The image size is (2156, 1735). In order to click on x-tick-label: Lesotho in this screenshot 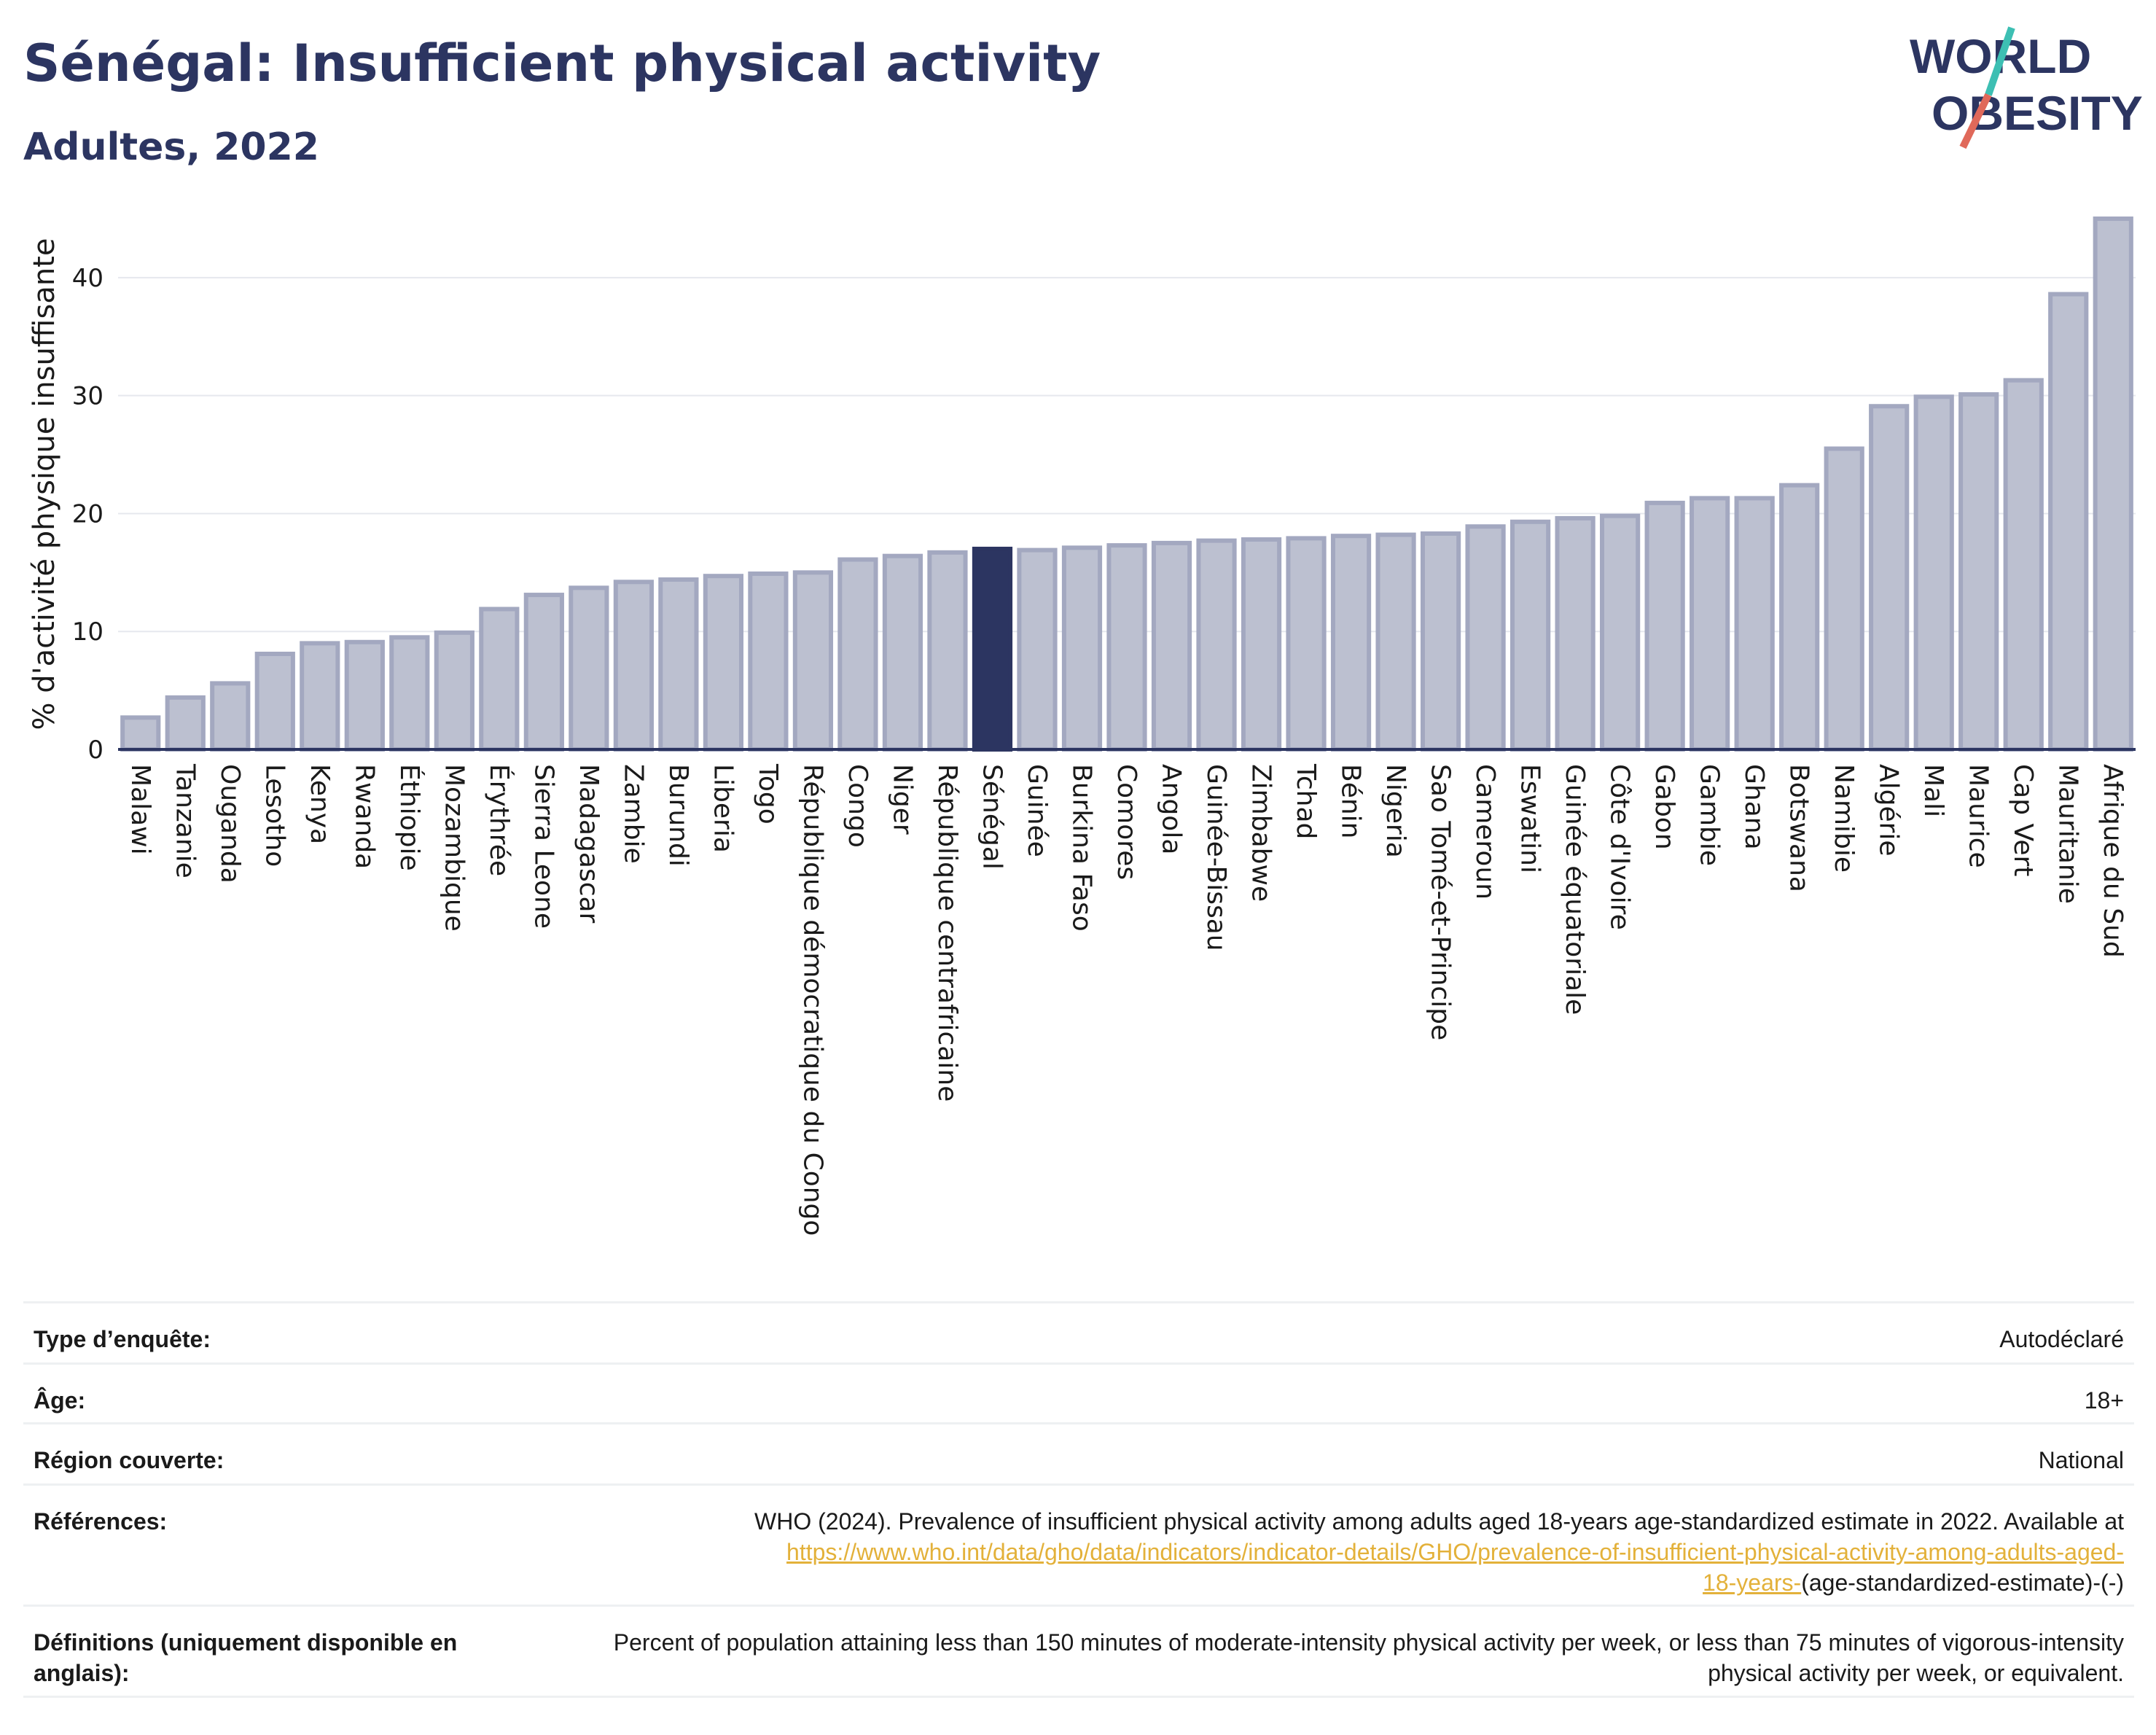, I will do `click(274, 815)`.